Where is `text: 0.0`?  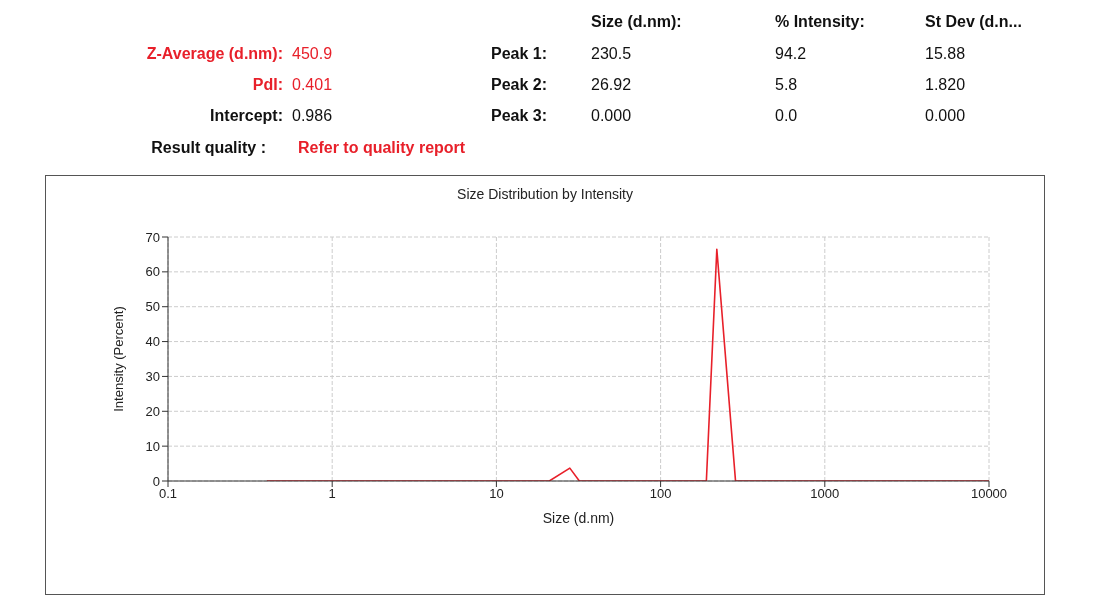 text: 0.0 is located at coordinates (786, 116).